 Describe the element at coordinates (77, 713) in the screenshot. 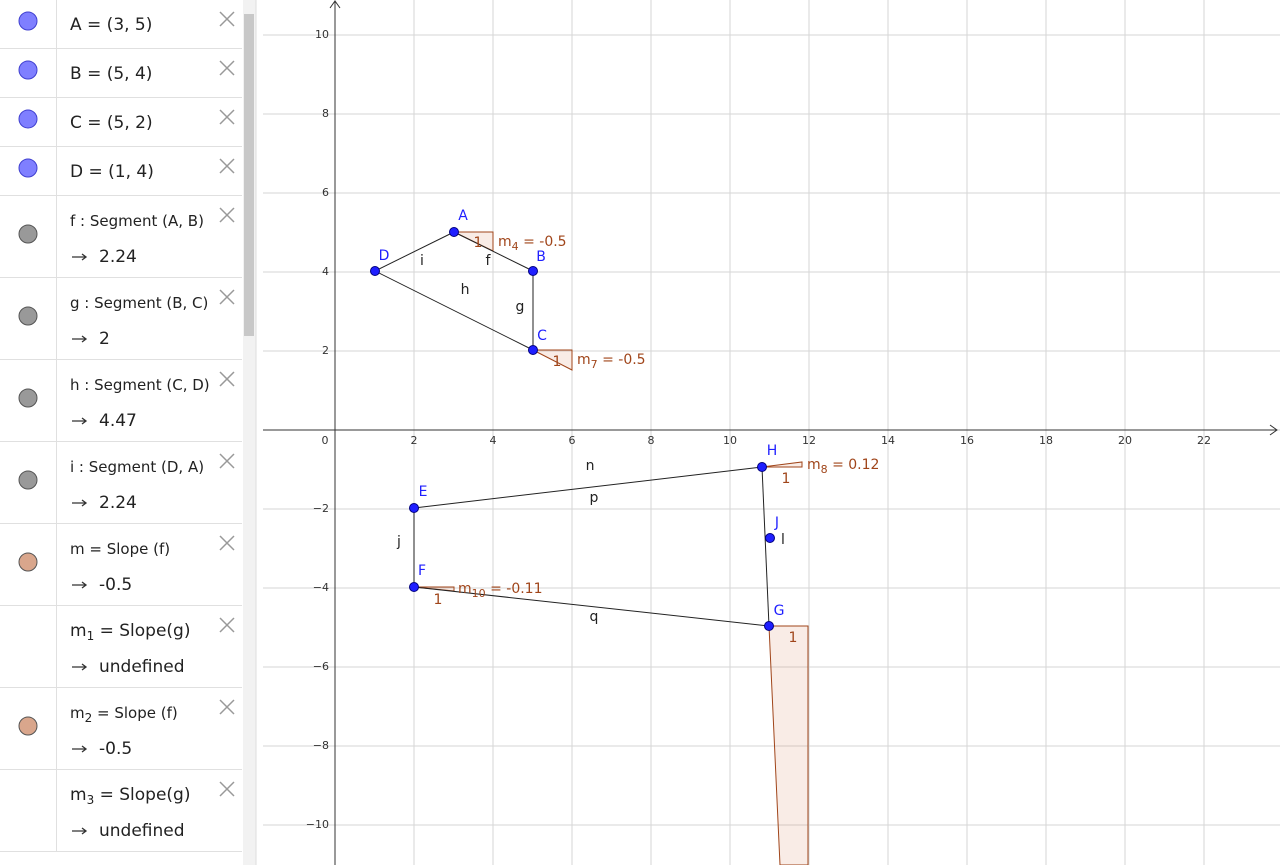

I see `definition-text: m` at that location.